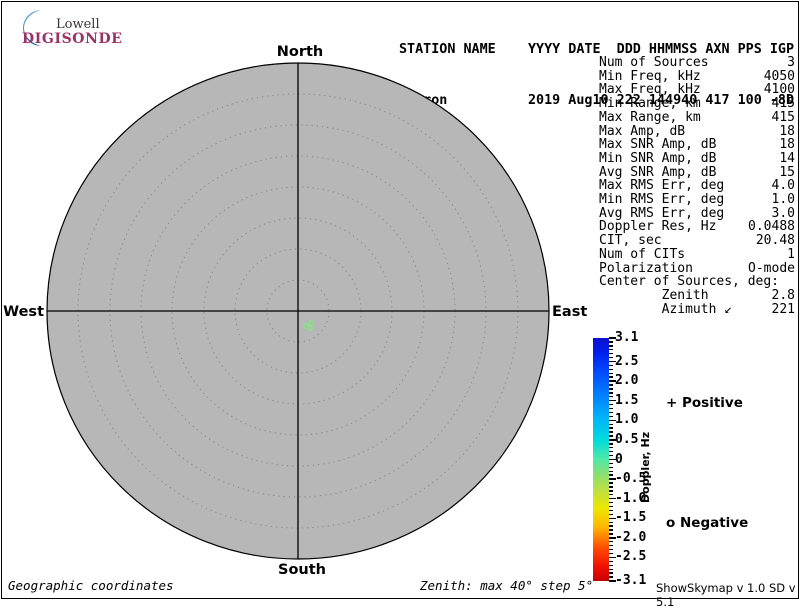 The height and width of the screenshot is (609, 800). Describe the element at coordinates (791, 62) in the screenshot. I see `stat-value: 3` at that location.